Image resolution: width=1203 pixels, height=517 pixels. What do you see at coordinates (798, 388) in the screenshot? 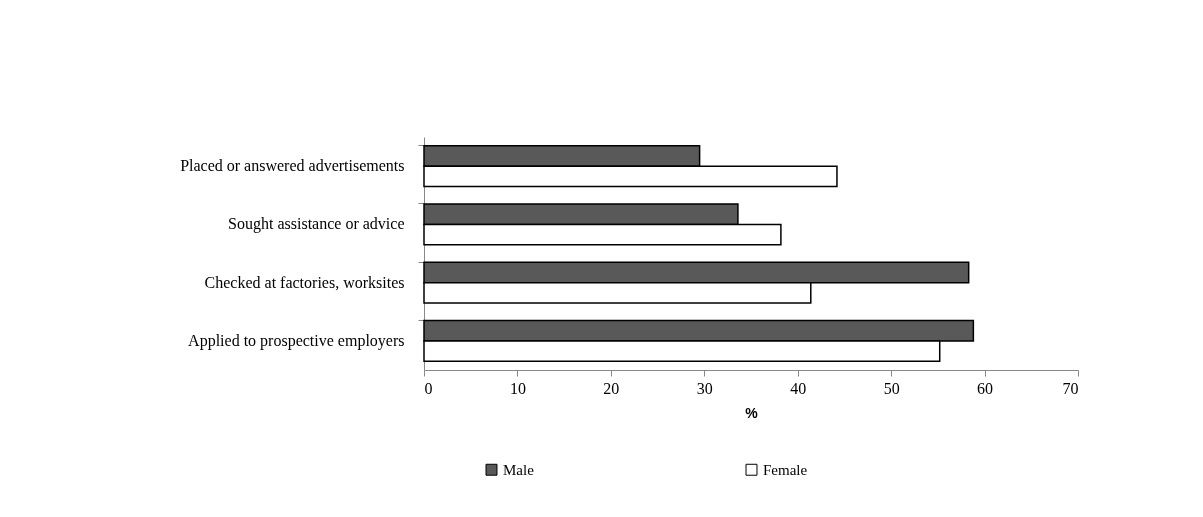
I see `x-tick-label: 40` at bounding box center [798, 388].